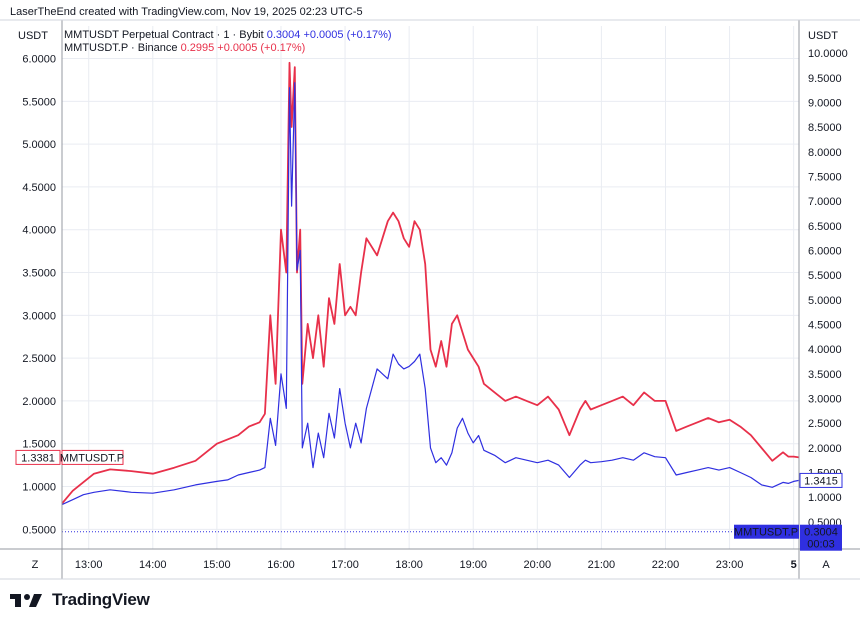  I want to click on left-tick-label: 5.0000, so click(39, 145).